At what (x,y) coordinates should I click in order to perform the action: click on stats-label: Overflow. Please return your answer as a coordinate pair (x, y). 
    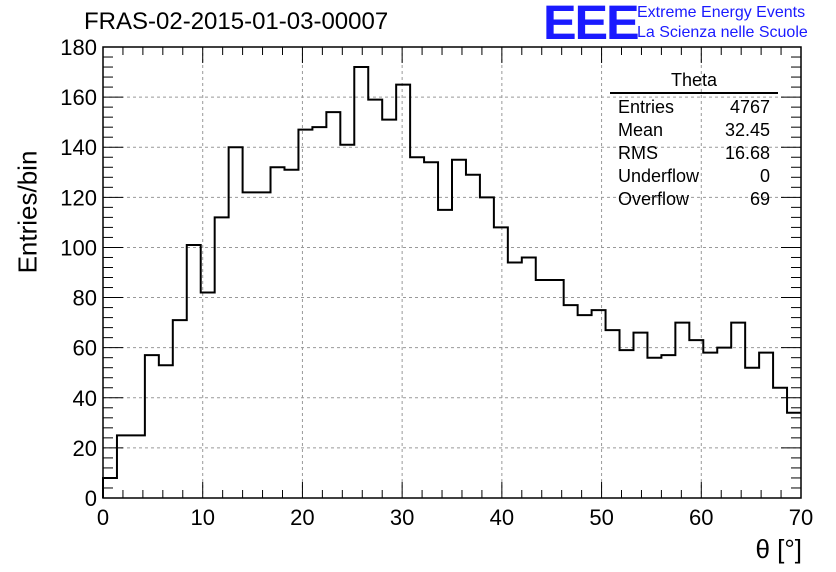
    Looking at the image, I should click on (654, 199).